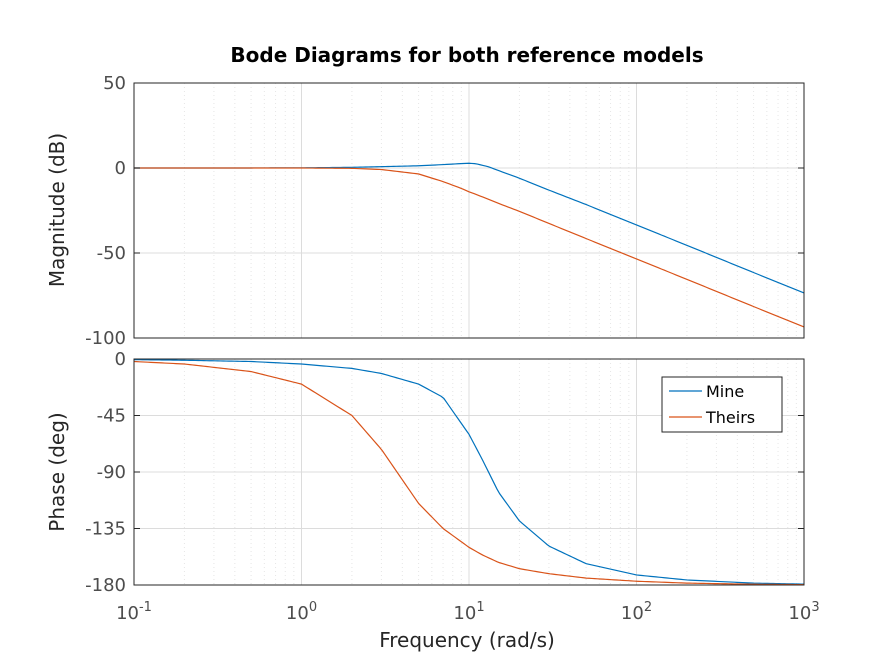 The image size is (887, 658). I want to click on y-tick-label: -90, so click(111, 472).